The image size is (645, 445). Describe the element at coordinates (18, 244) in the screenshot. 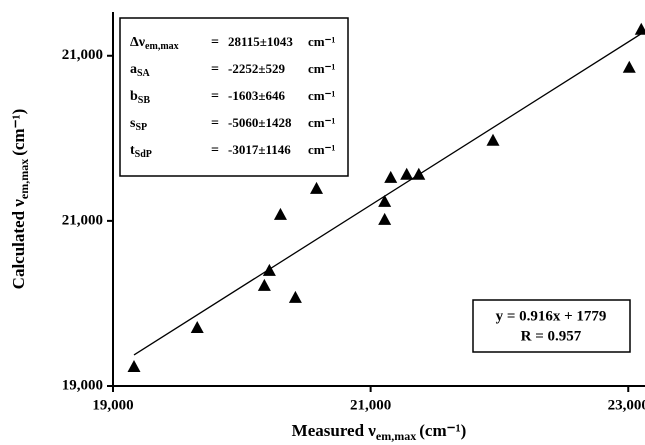

I see `y-axis-title-main: Calculated ν` at that location.